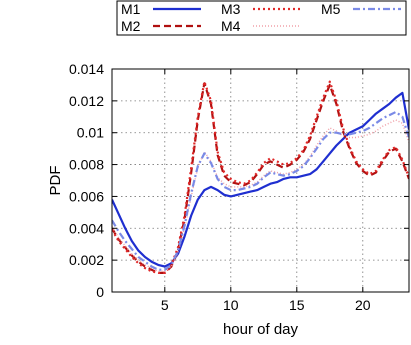 This screenshot has width=411, height=345. What do you see at coordinates (231, 305) in the screenshot?
I see `x-tick-label-1: 10` at bounding box center [231, 305].